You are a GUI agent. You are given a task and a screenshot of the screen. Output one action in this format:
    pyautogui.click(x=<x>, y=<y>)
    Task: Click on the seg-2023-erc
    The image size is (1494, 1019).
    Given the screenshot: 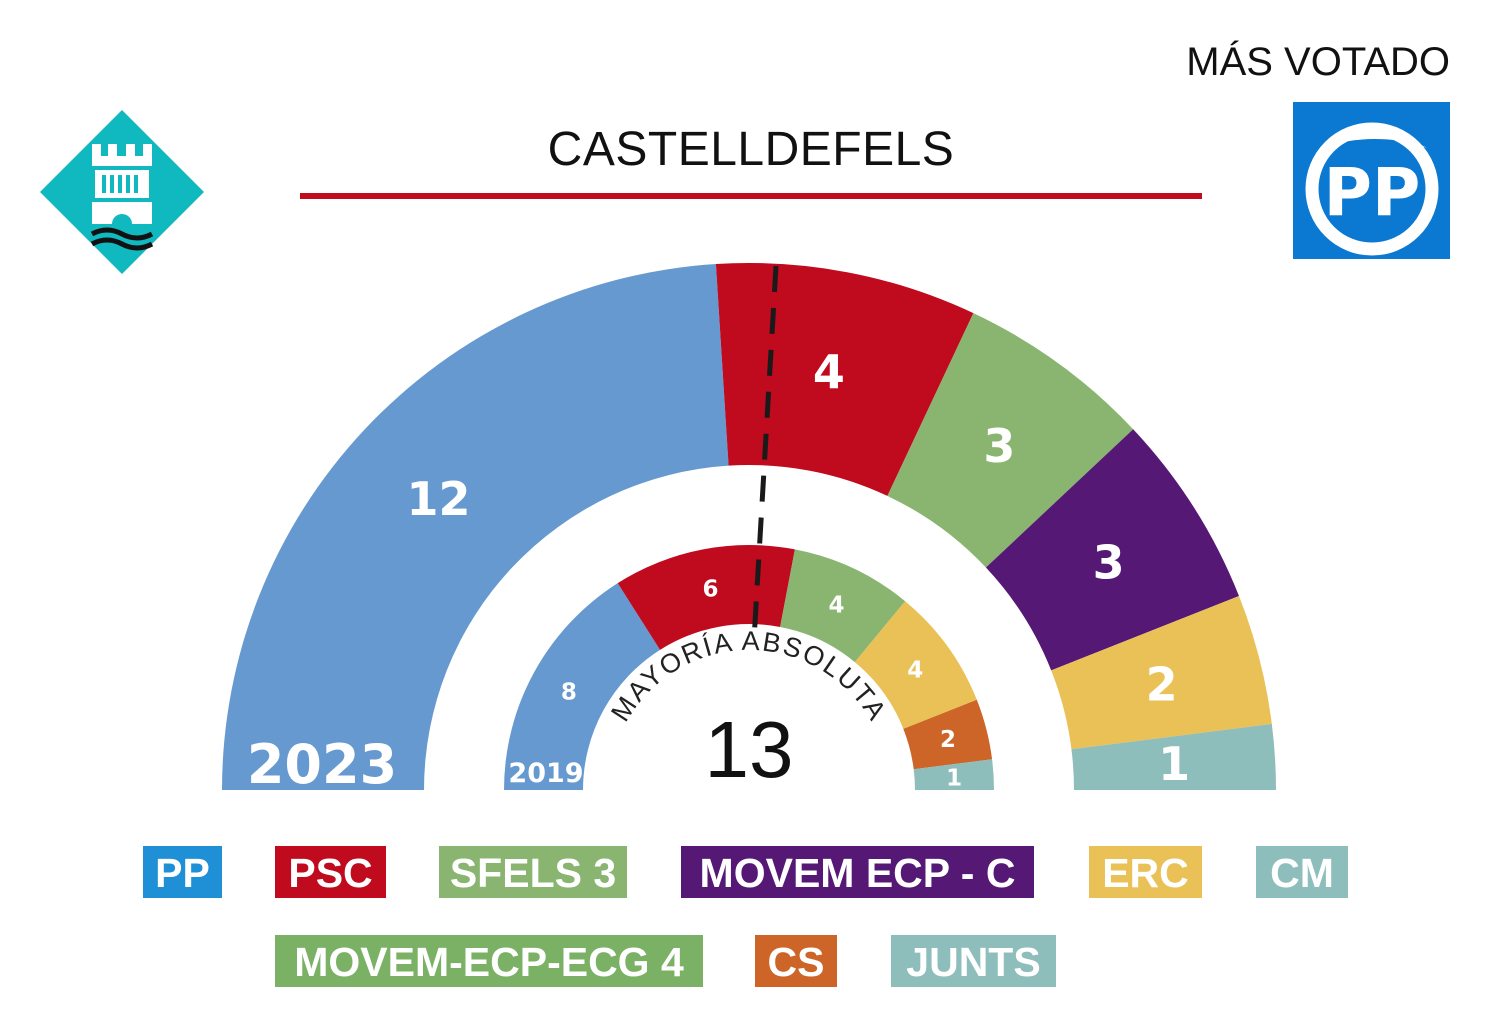 What is the action you would take?
    pyautogui.click(x=1161, y=672)
    